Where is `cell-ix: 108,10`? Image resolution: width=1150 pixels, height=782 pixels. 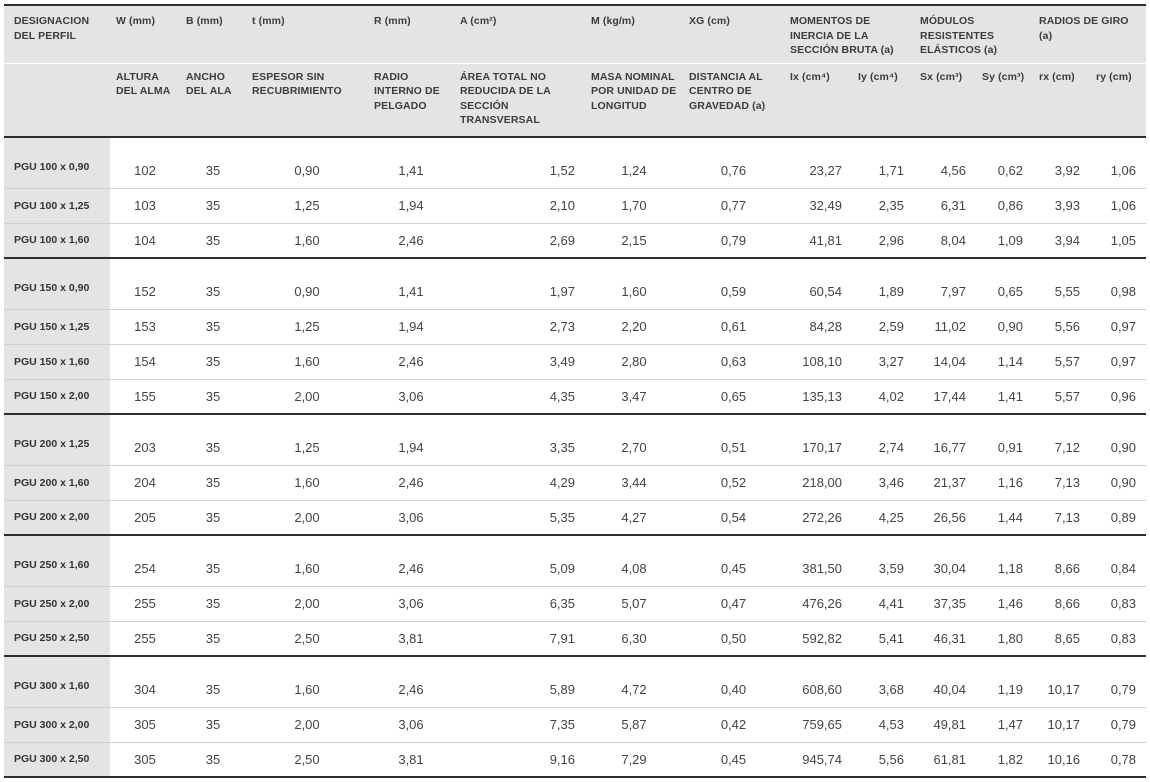
cell-ix: 108,10 is located at coordinates (818, 362).